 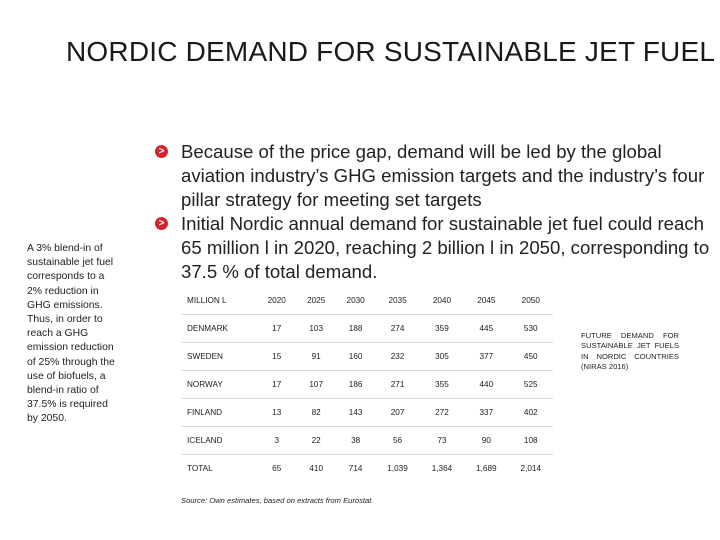 I want to click on table-row: NORWAY 17 107 186 271 355 440 525, so click(x=367, y=384).